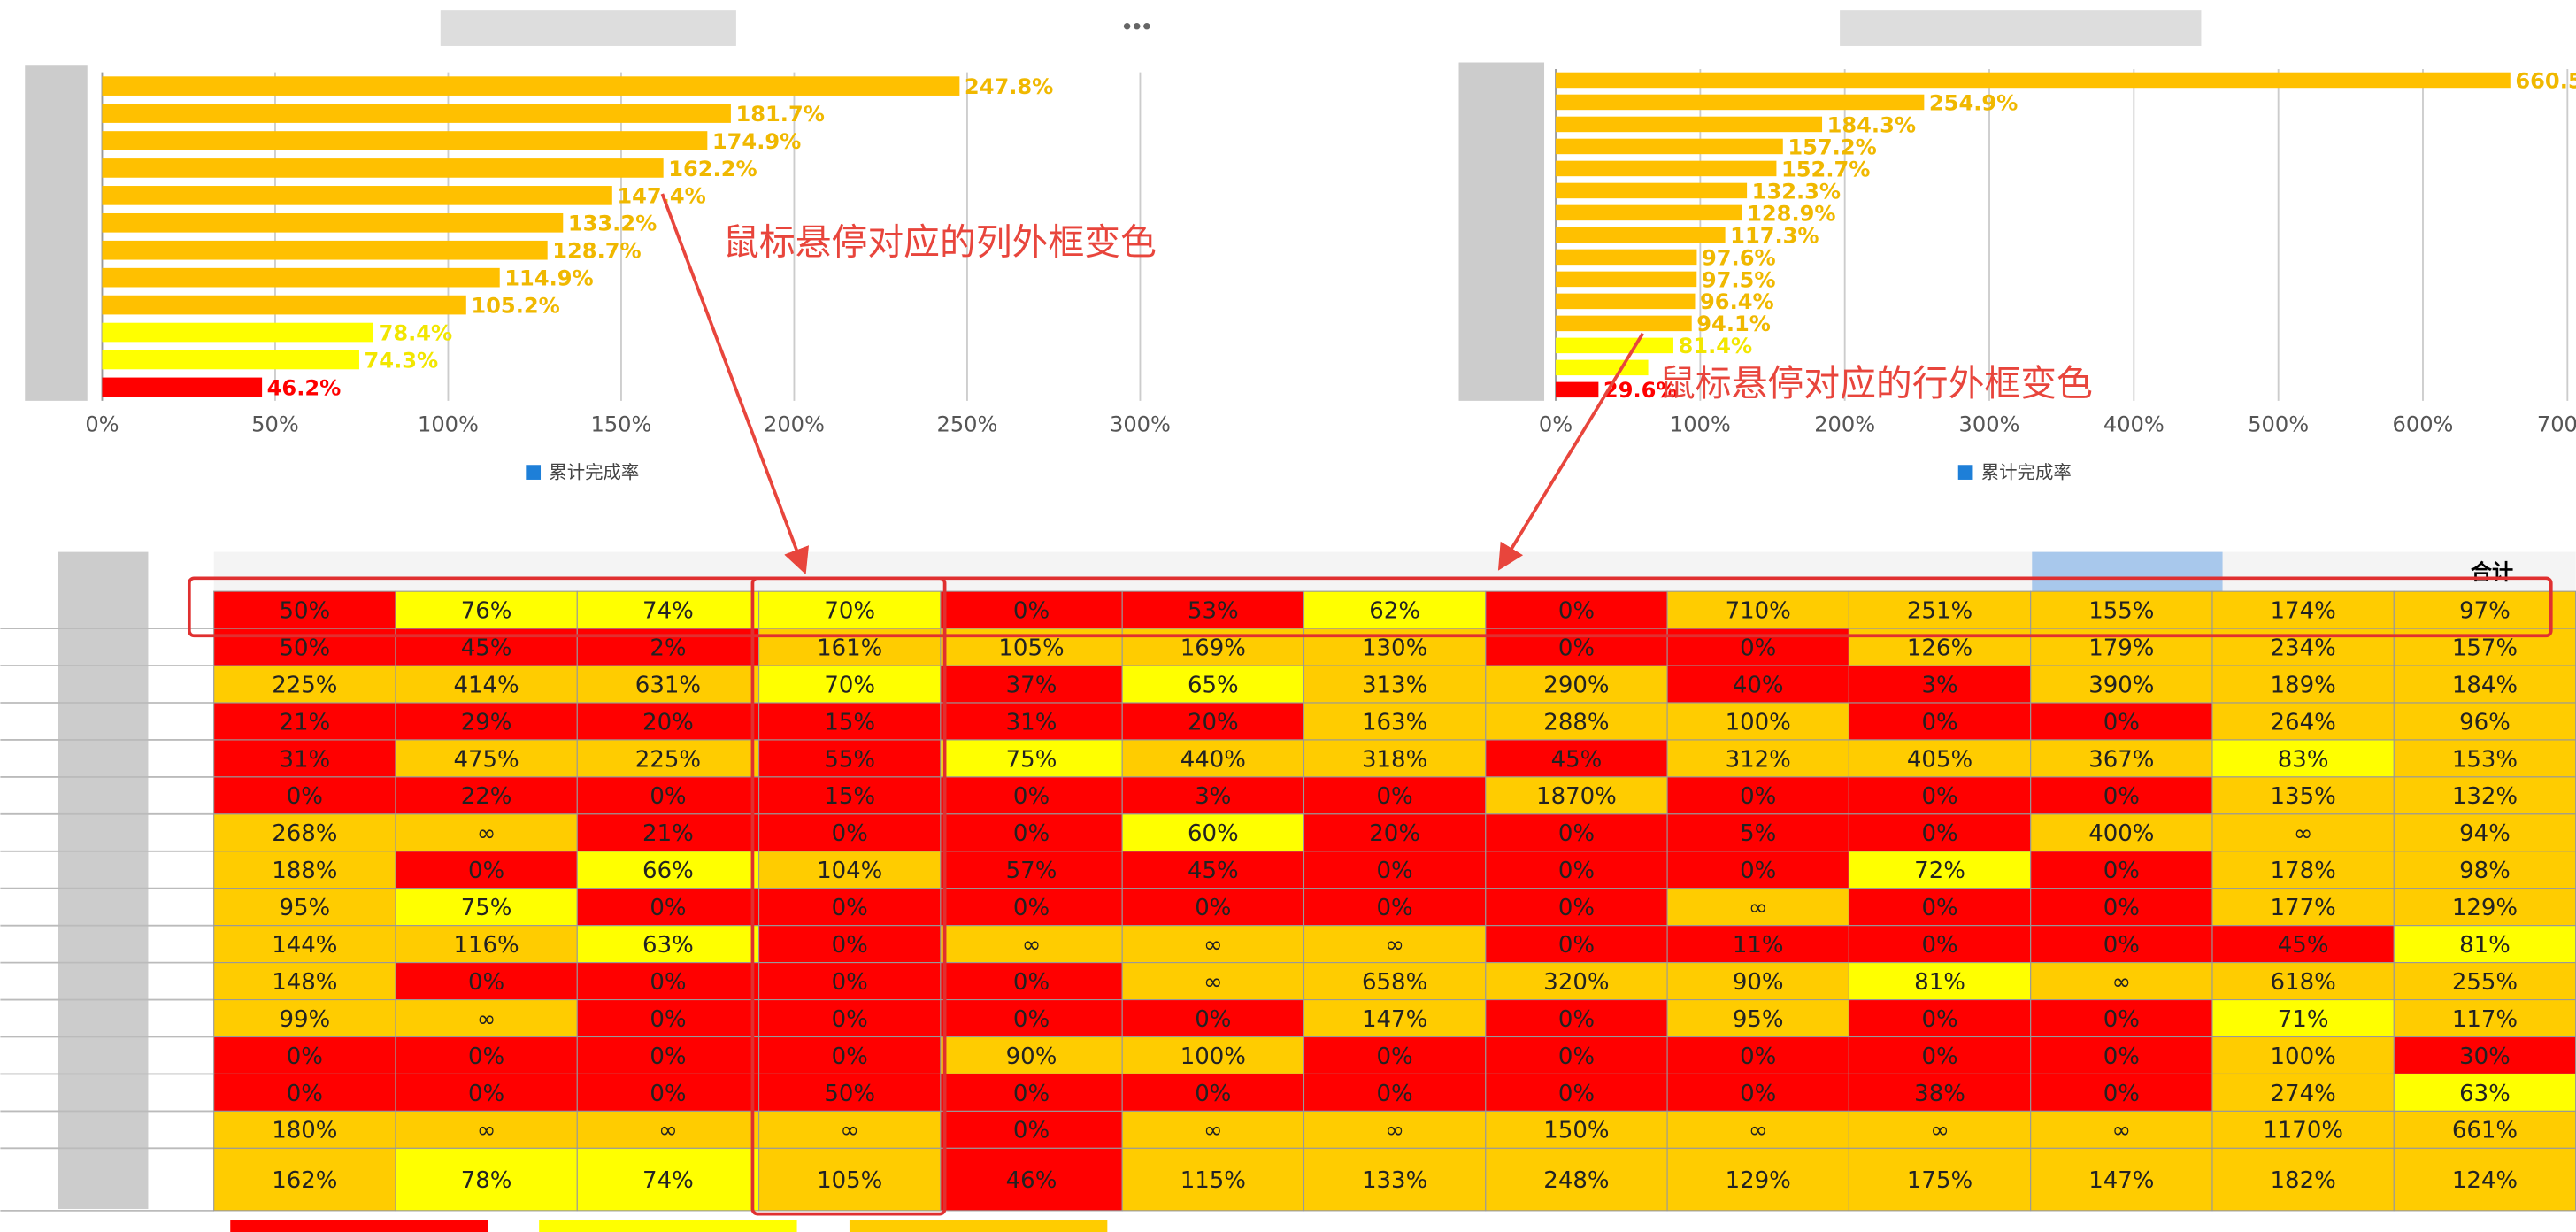  I want to click on cell-text: 631%, so click(668, 685).